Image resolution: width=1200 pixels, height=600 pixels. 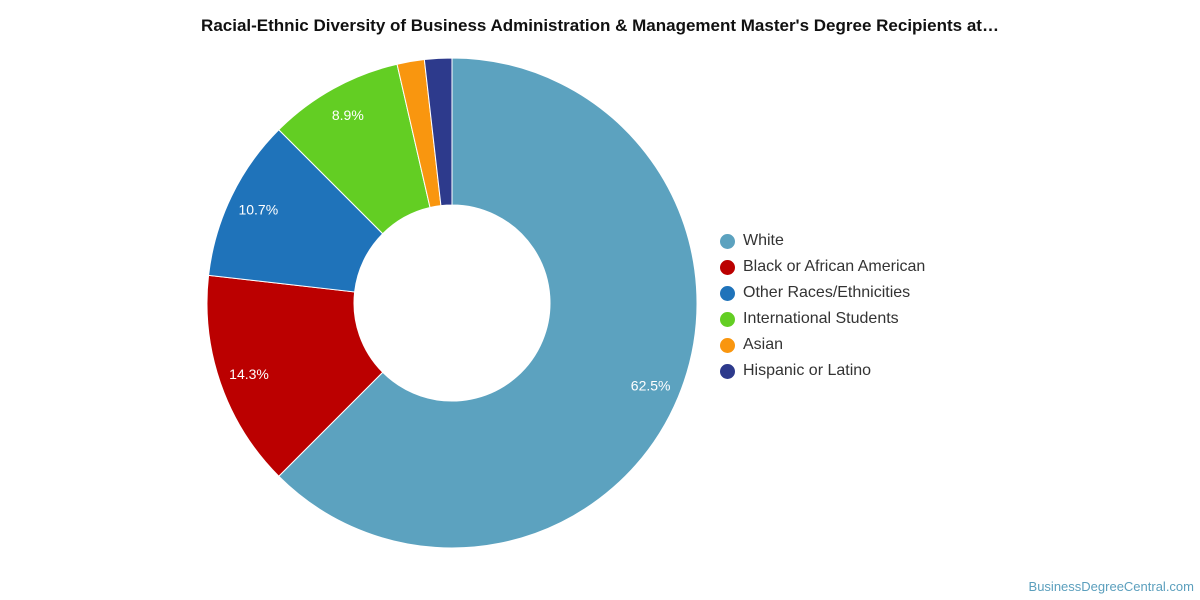 What do you see at coordinates (651, 385) in the screenshot?
I see `slice-value-label: 62.5%` at bounding box center [651, 385].